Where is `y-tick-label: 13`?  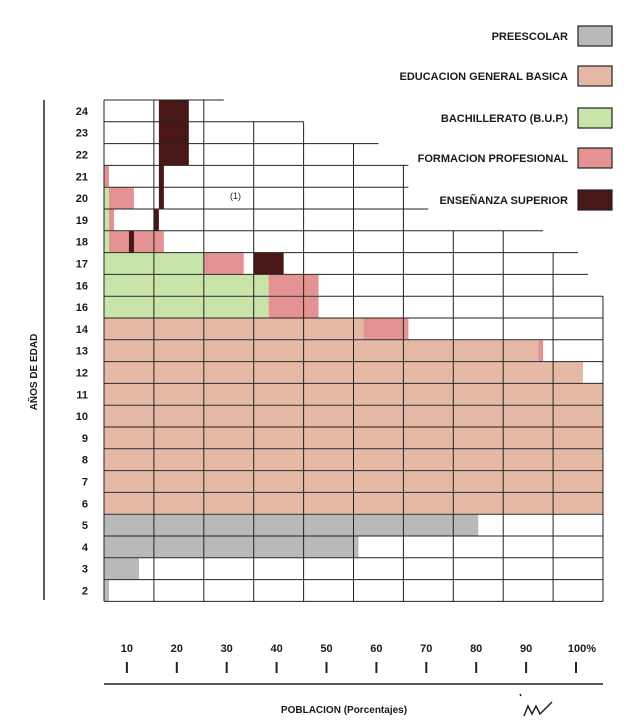
y-tick-label: 13 is located at coordinates (82, 352).